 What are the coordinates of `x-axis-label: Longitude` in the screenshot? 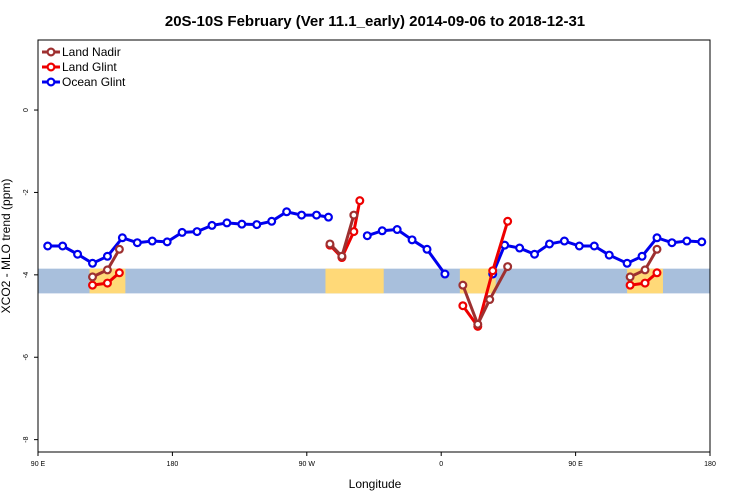 It's located at (375, 484).